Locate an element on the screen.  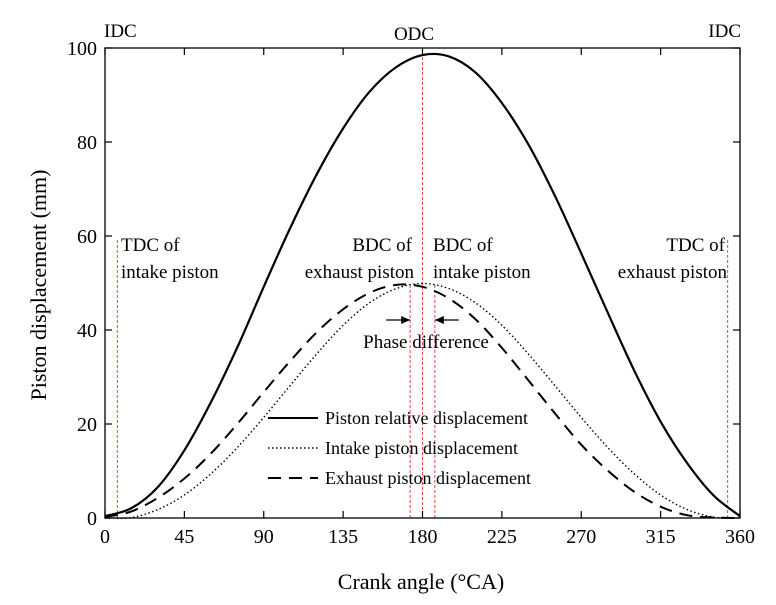
annot-tdc-exhaust-line2: exhaust piston is located at coordinates (673, 272).